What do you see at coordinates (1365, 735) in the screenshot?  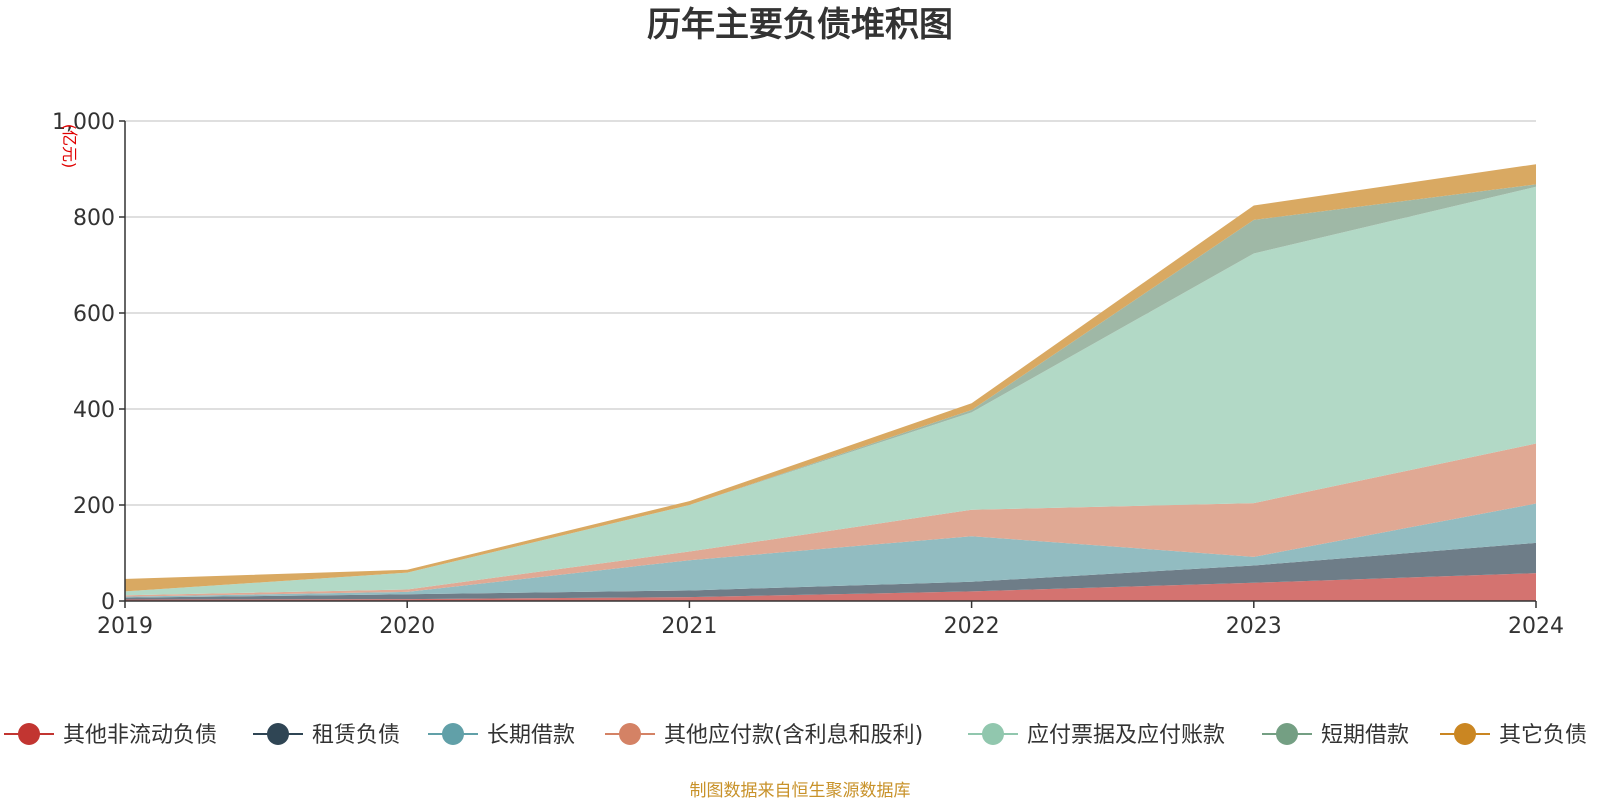 I see `legend-label: 短期借款` at bounding box center [1365, 735].